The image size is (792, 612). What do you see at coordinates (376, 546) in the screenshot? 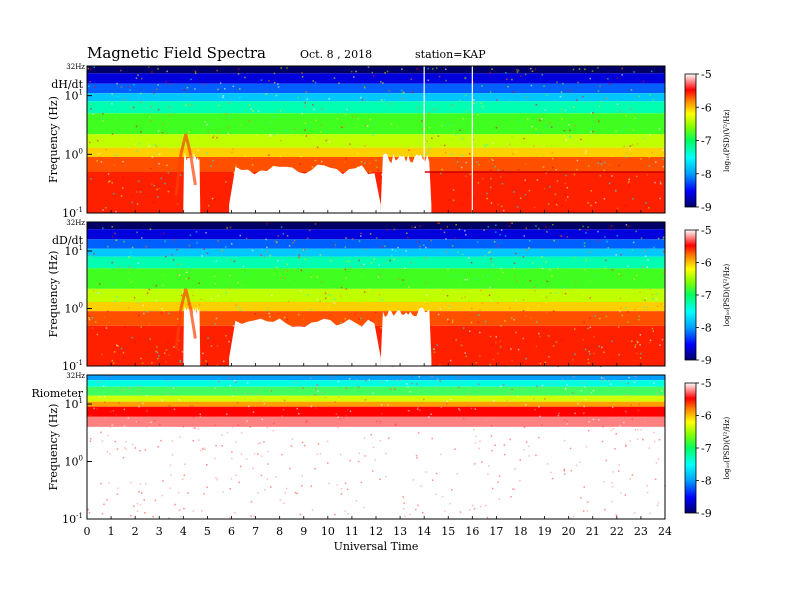
I see `x-axis-title: Universal Time` at bounding box center [376, 546].